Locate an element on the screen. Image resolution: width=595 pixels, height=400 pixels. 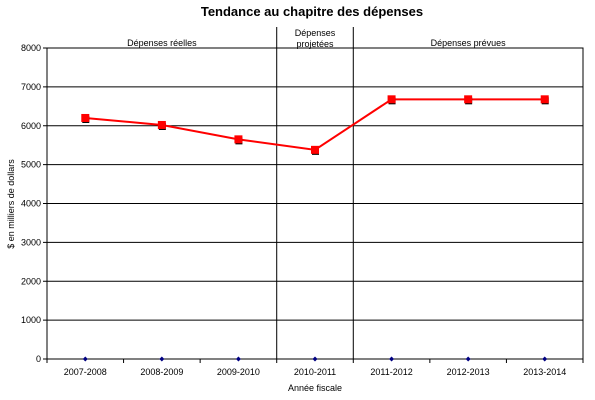
period-dividers is located at coordinates (315, 193).